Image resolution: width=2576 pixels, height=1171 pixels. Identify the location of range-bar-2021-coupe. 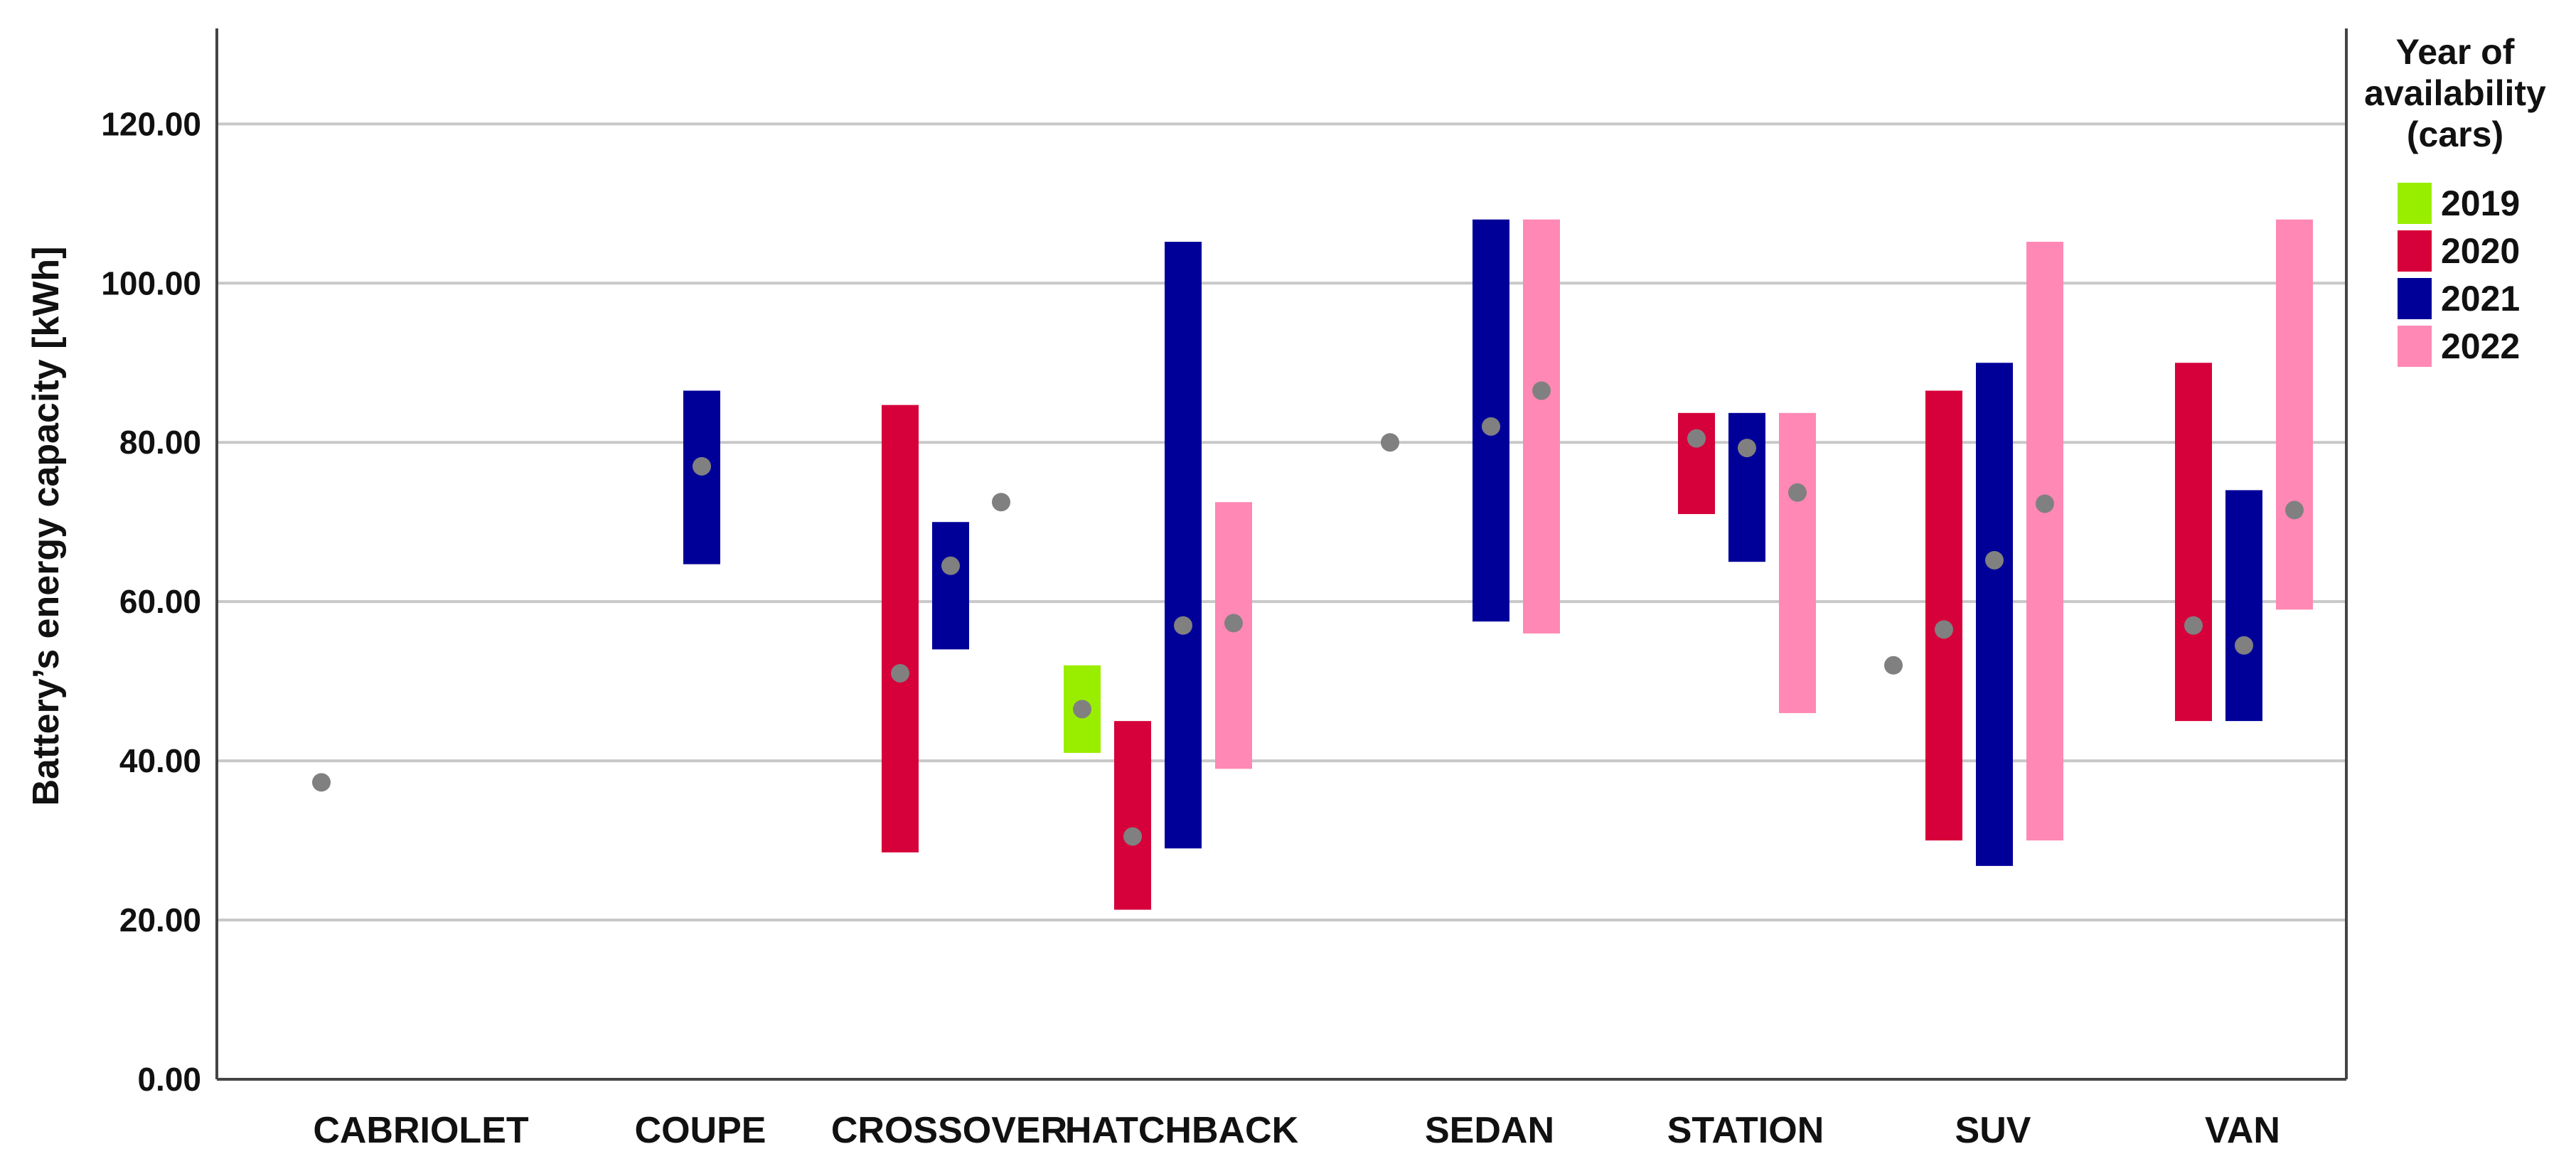
(701, 477).